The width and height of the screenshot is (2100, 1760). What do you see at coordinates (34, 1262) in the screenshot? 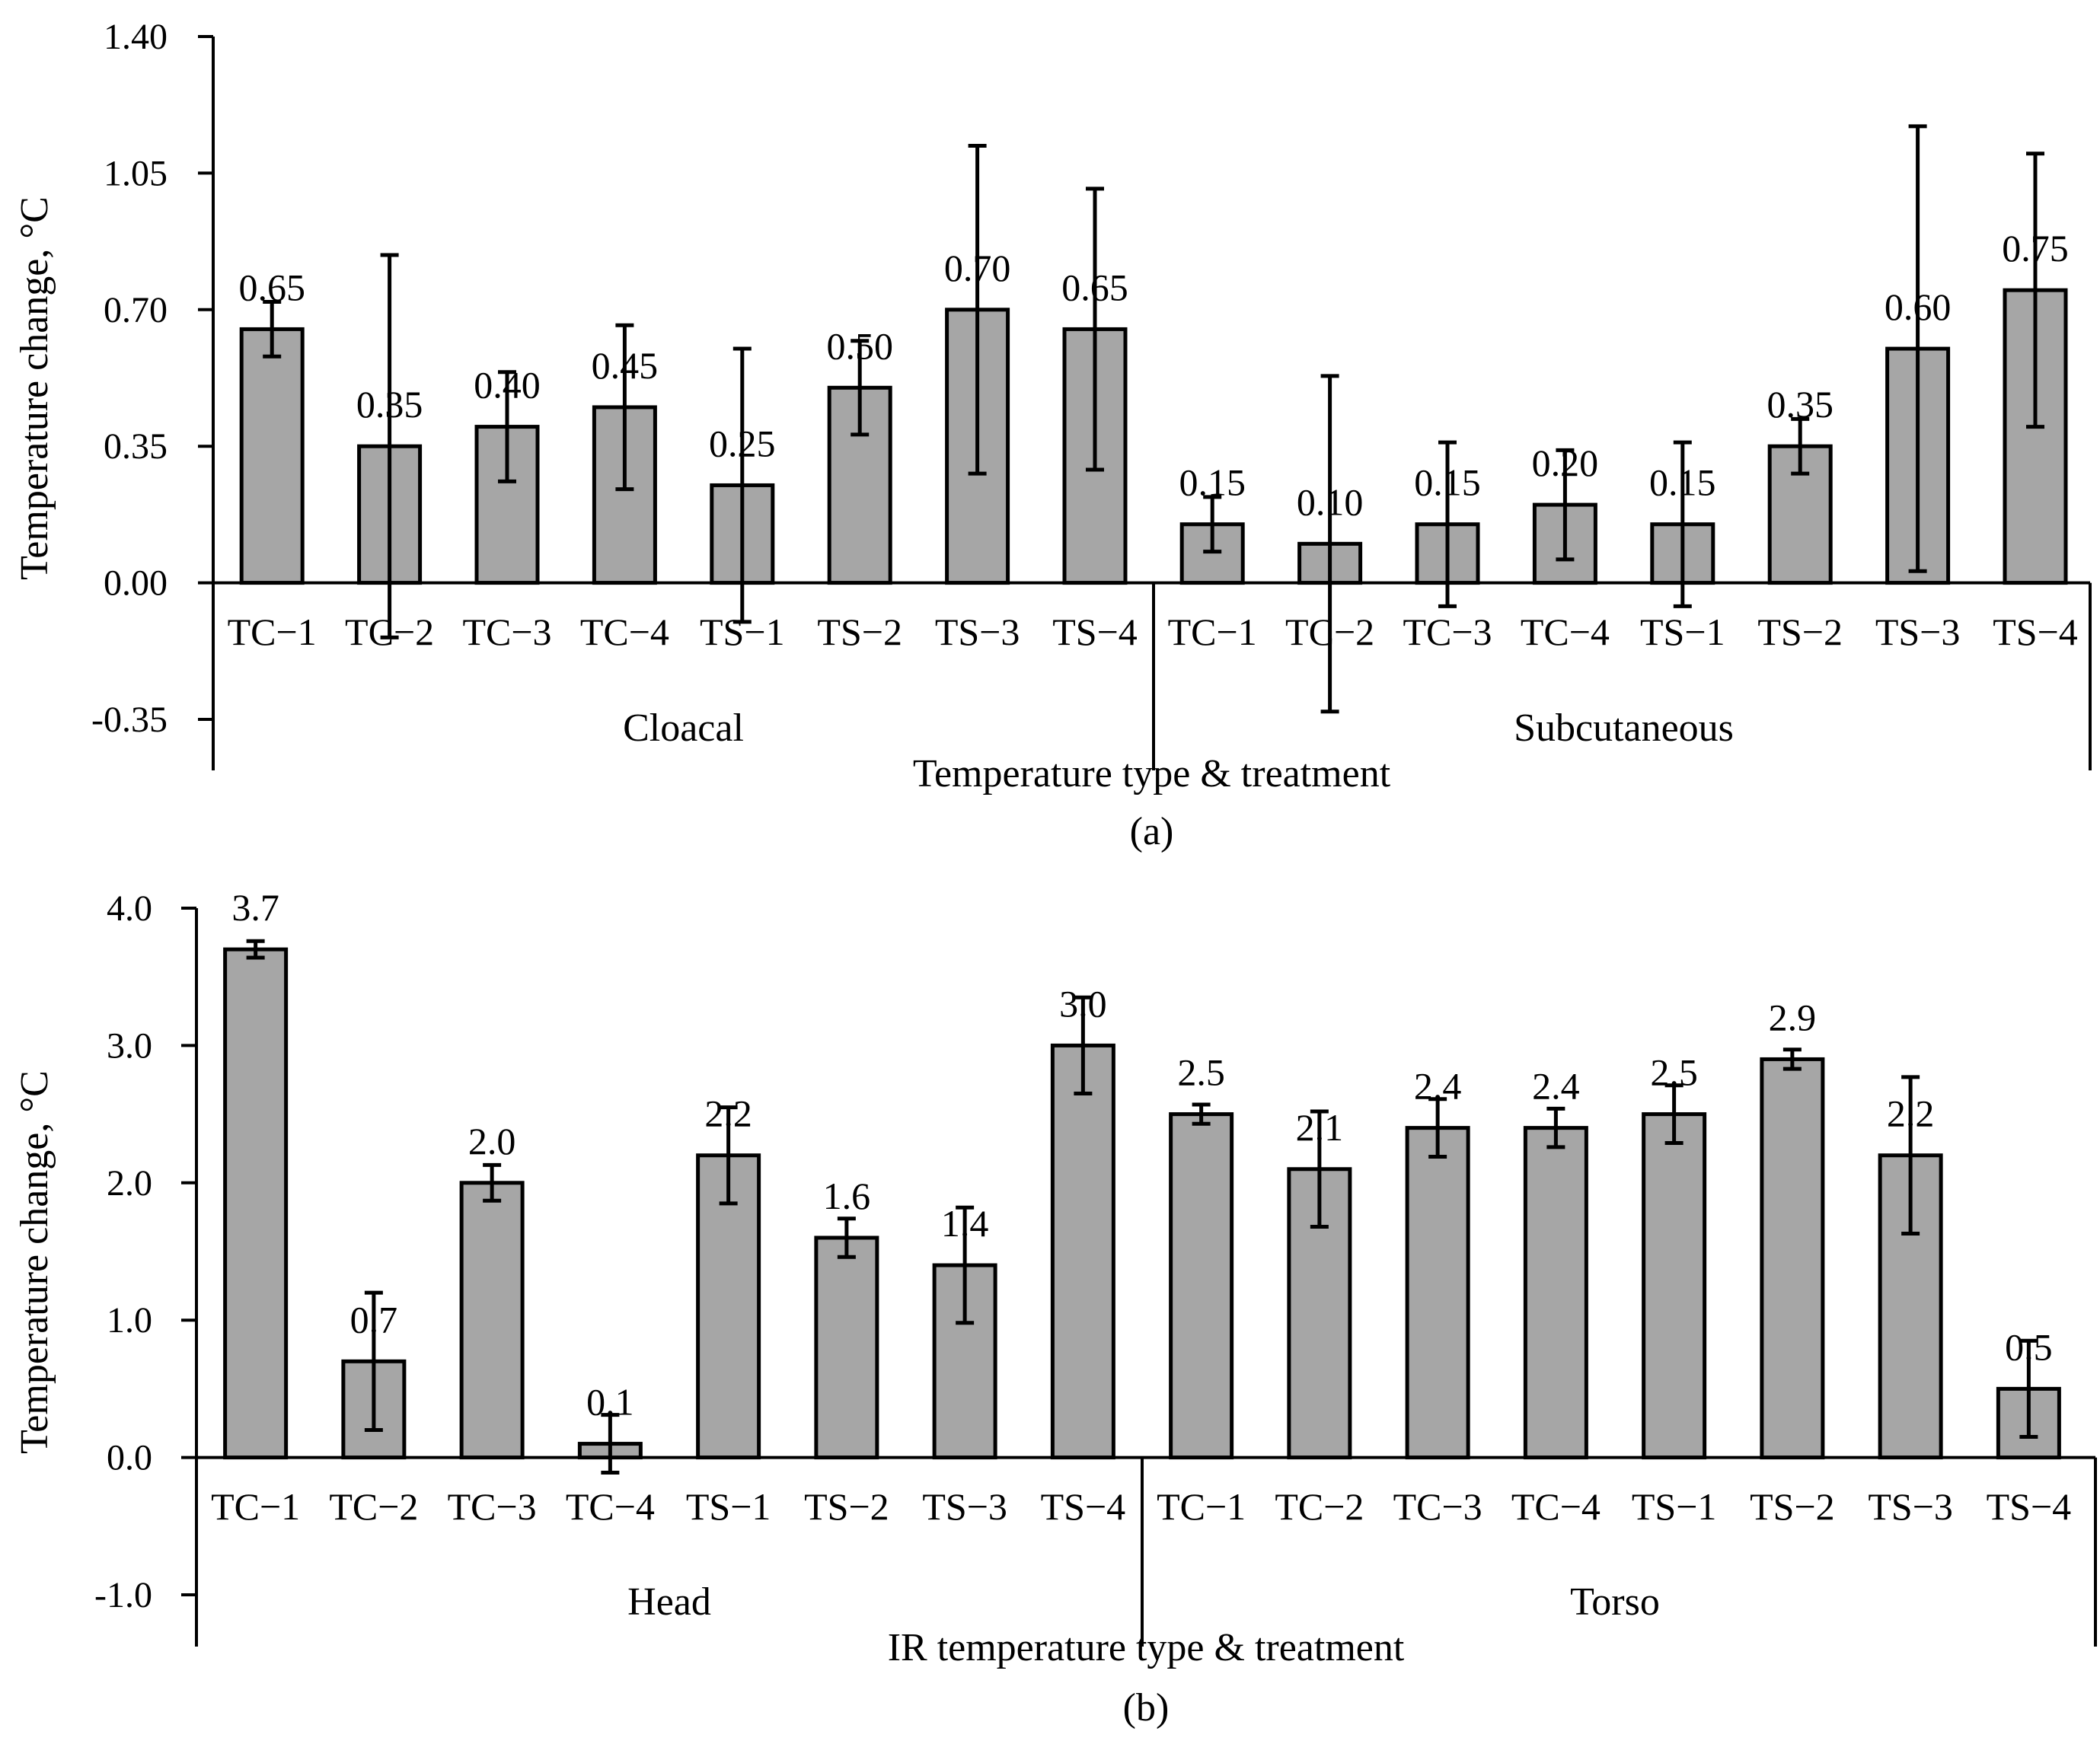
I see `panel-b-y-axis-title: Temperature change, °C` at bounding box center [34, 1262].